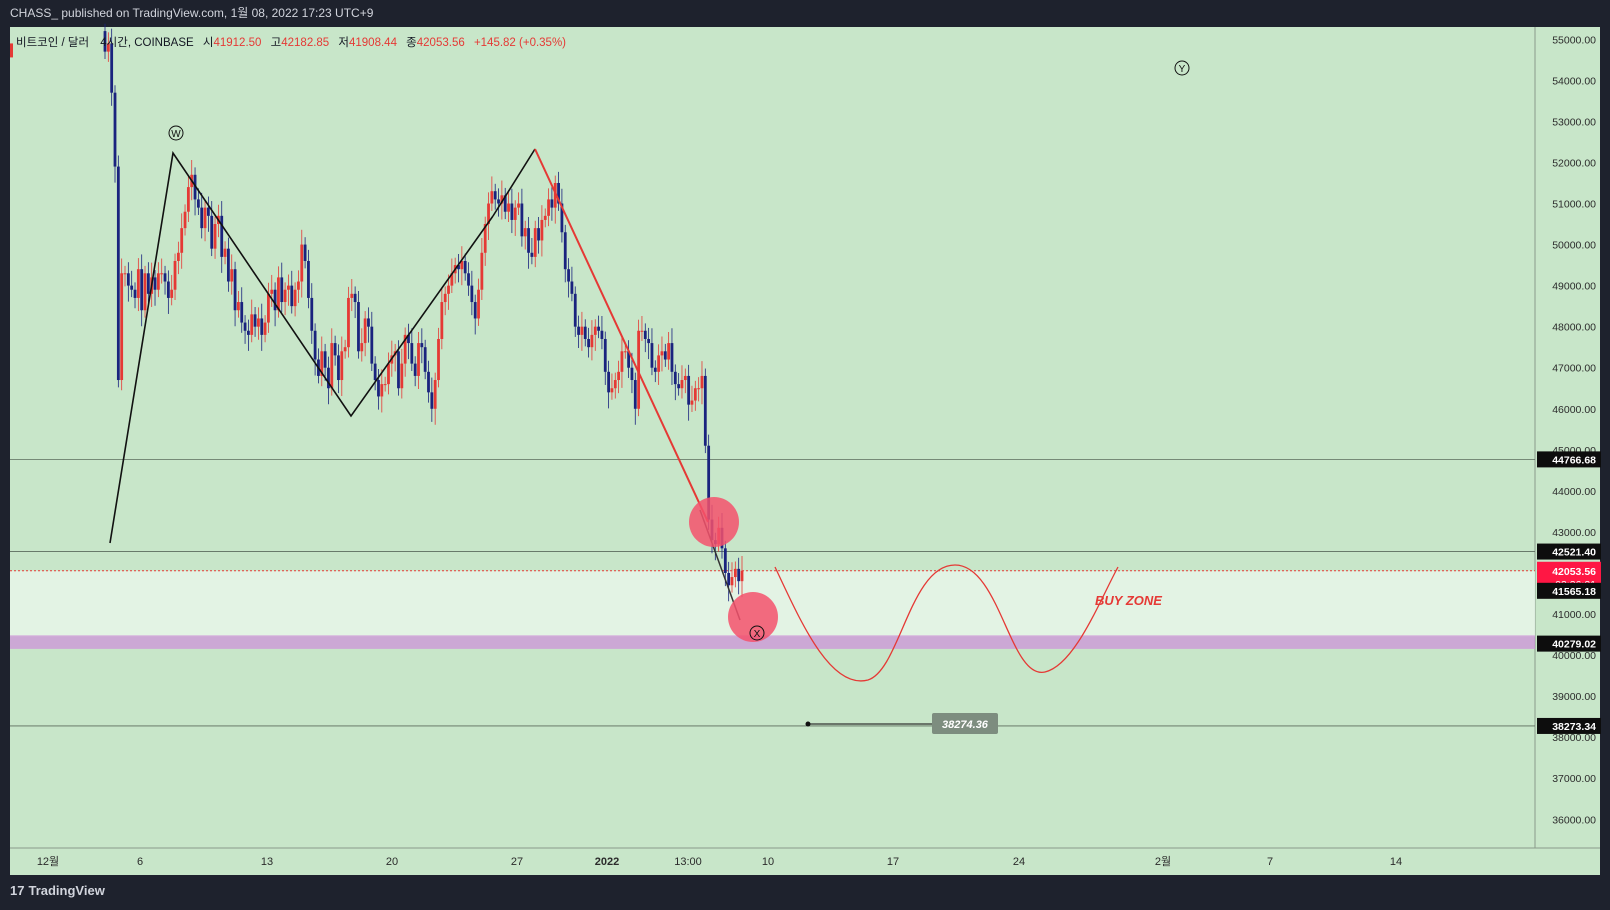  Describe the element at coordinates (1574, 592) in the screenshot. I see `price-label-3: 41565.18` at that location.